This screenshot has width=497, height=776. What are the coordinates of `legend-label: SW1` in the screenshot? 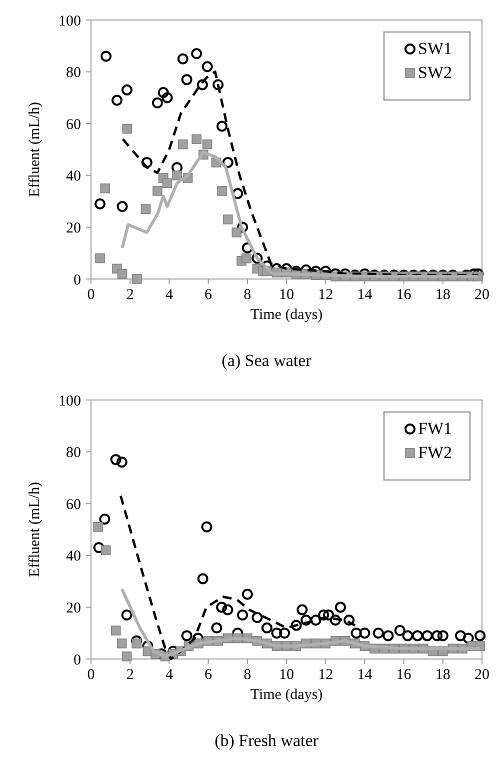 It's located at (435, 48).